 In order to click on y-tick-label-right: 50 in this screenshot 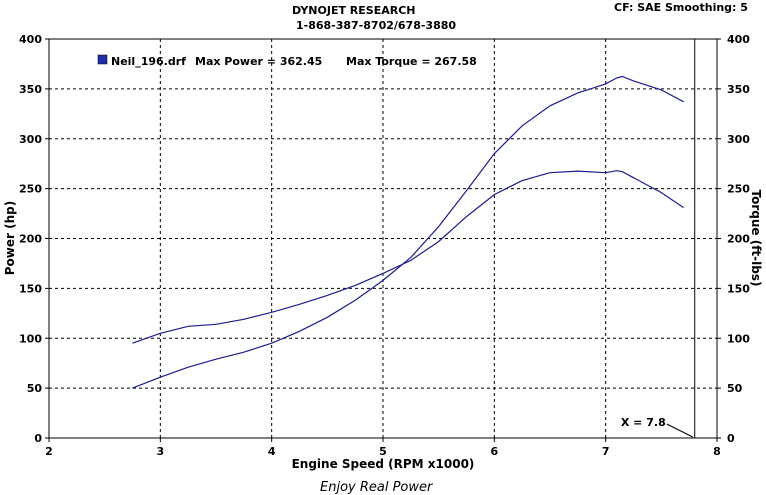, I will do `click(735, 388)`.